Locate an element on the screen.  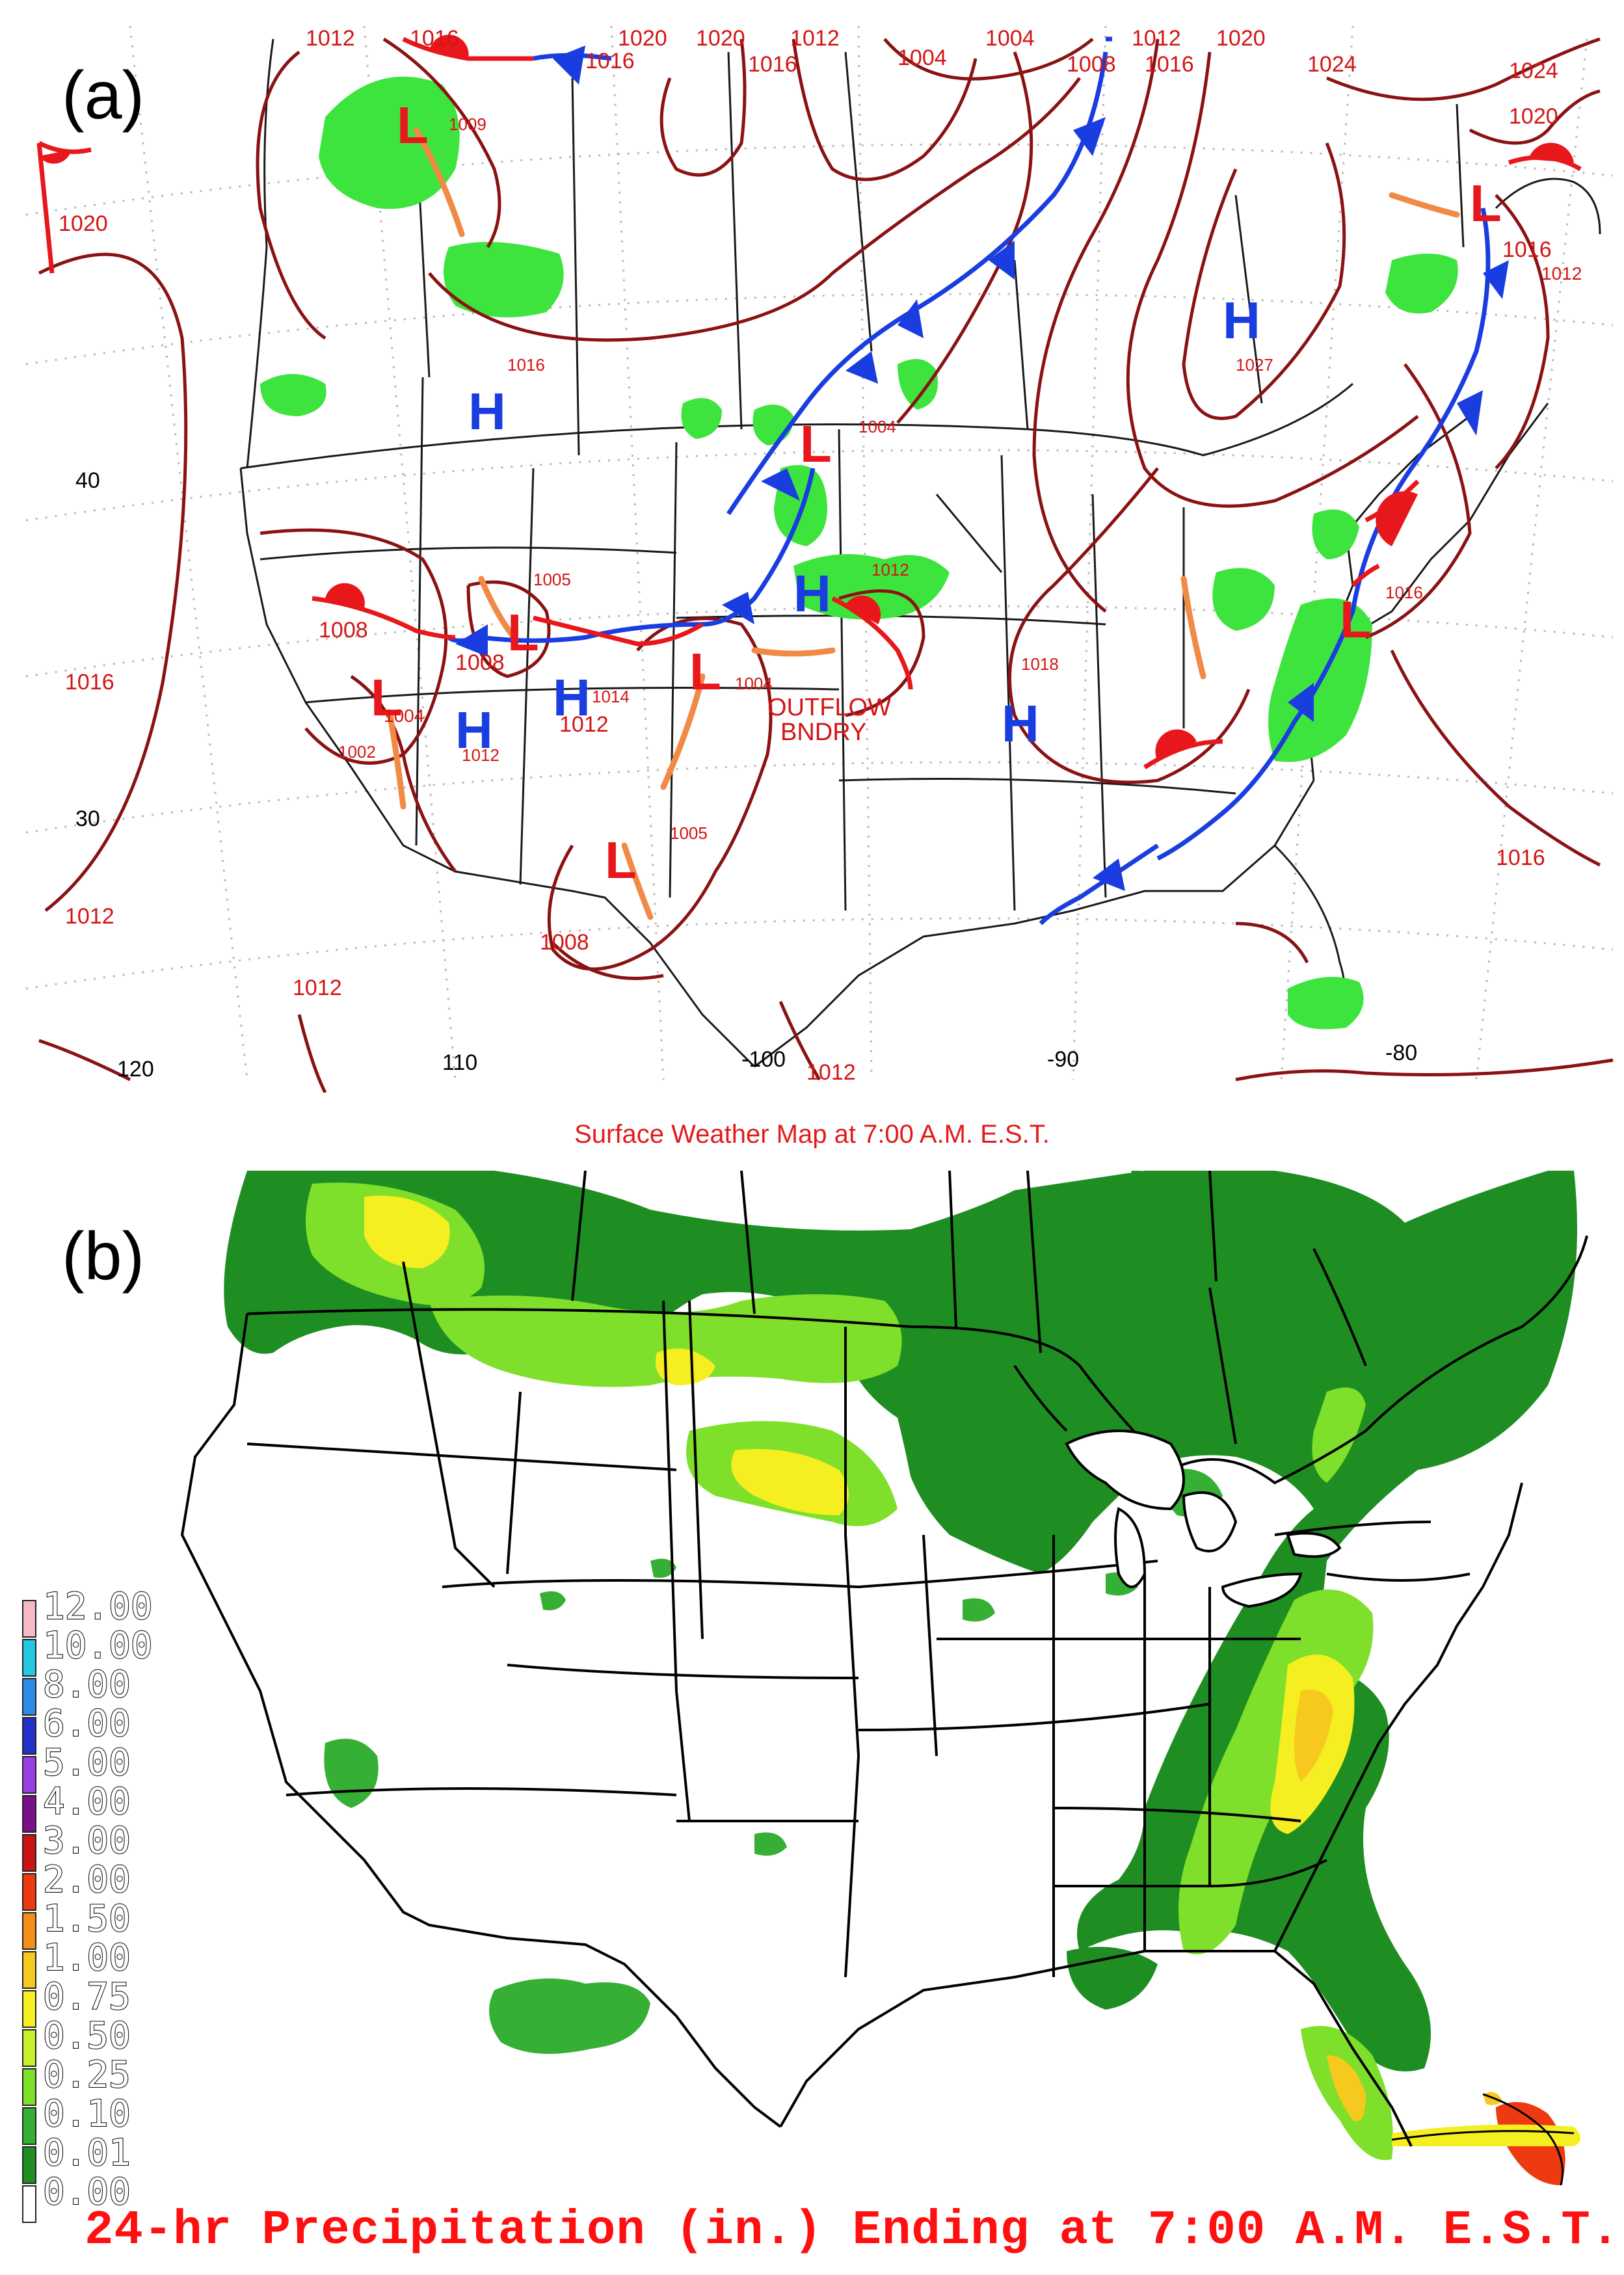
lon-label: -80 is located at coordinates (1401, 1053).